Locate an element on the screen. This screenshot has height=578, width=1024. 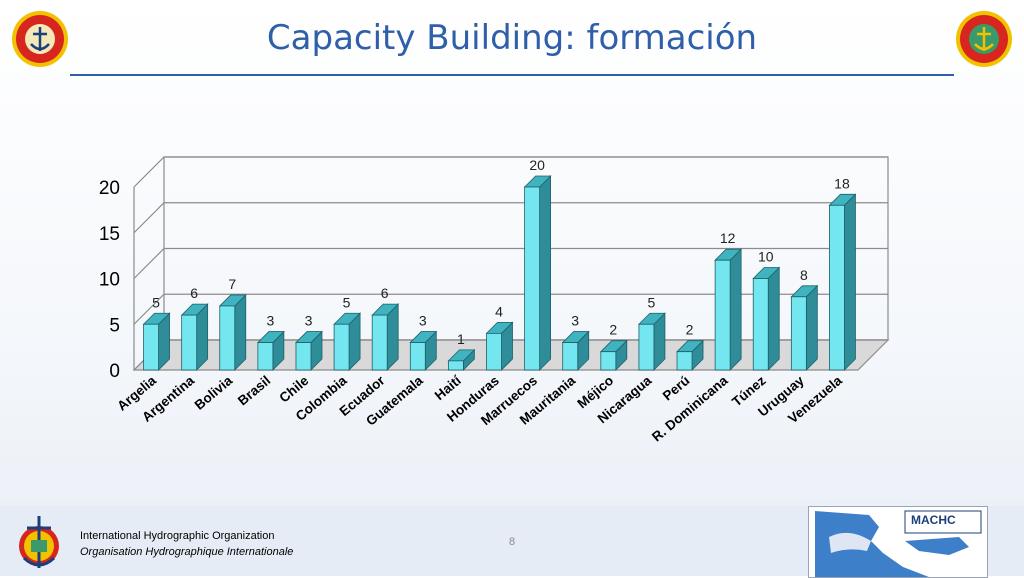
x-tick-label: Brasil is located at coordinates (254, 391).